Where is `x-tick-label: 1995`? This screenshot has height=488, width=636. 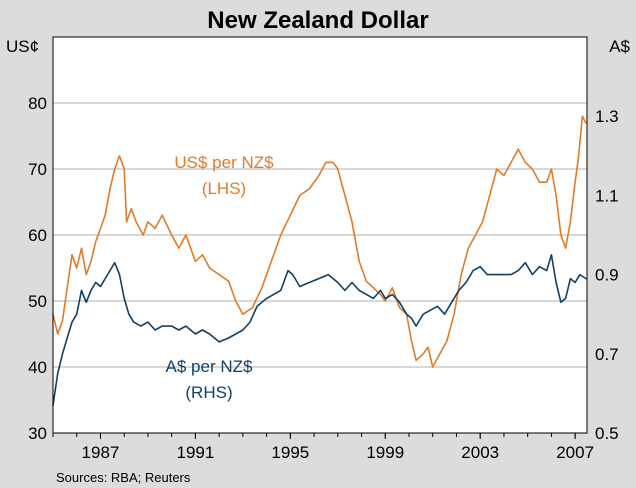
x-tick-label: 1995 is located at coordinates (290, 452).